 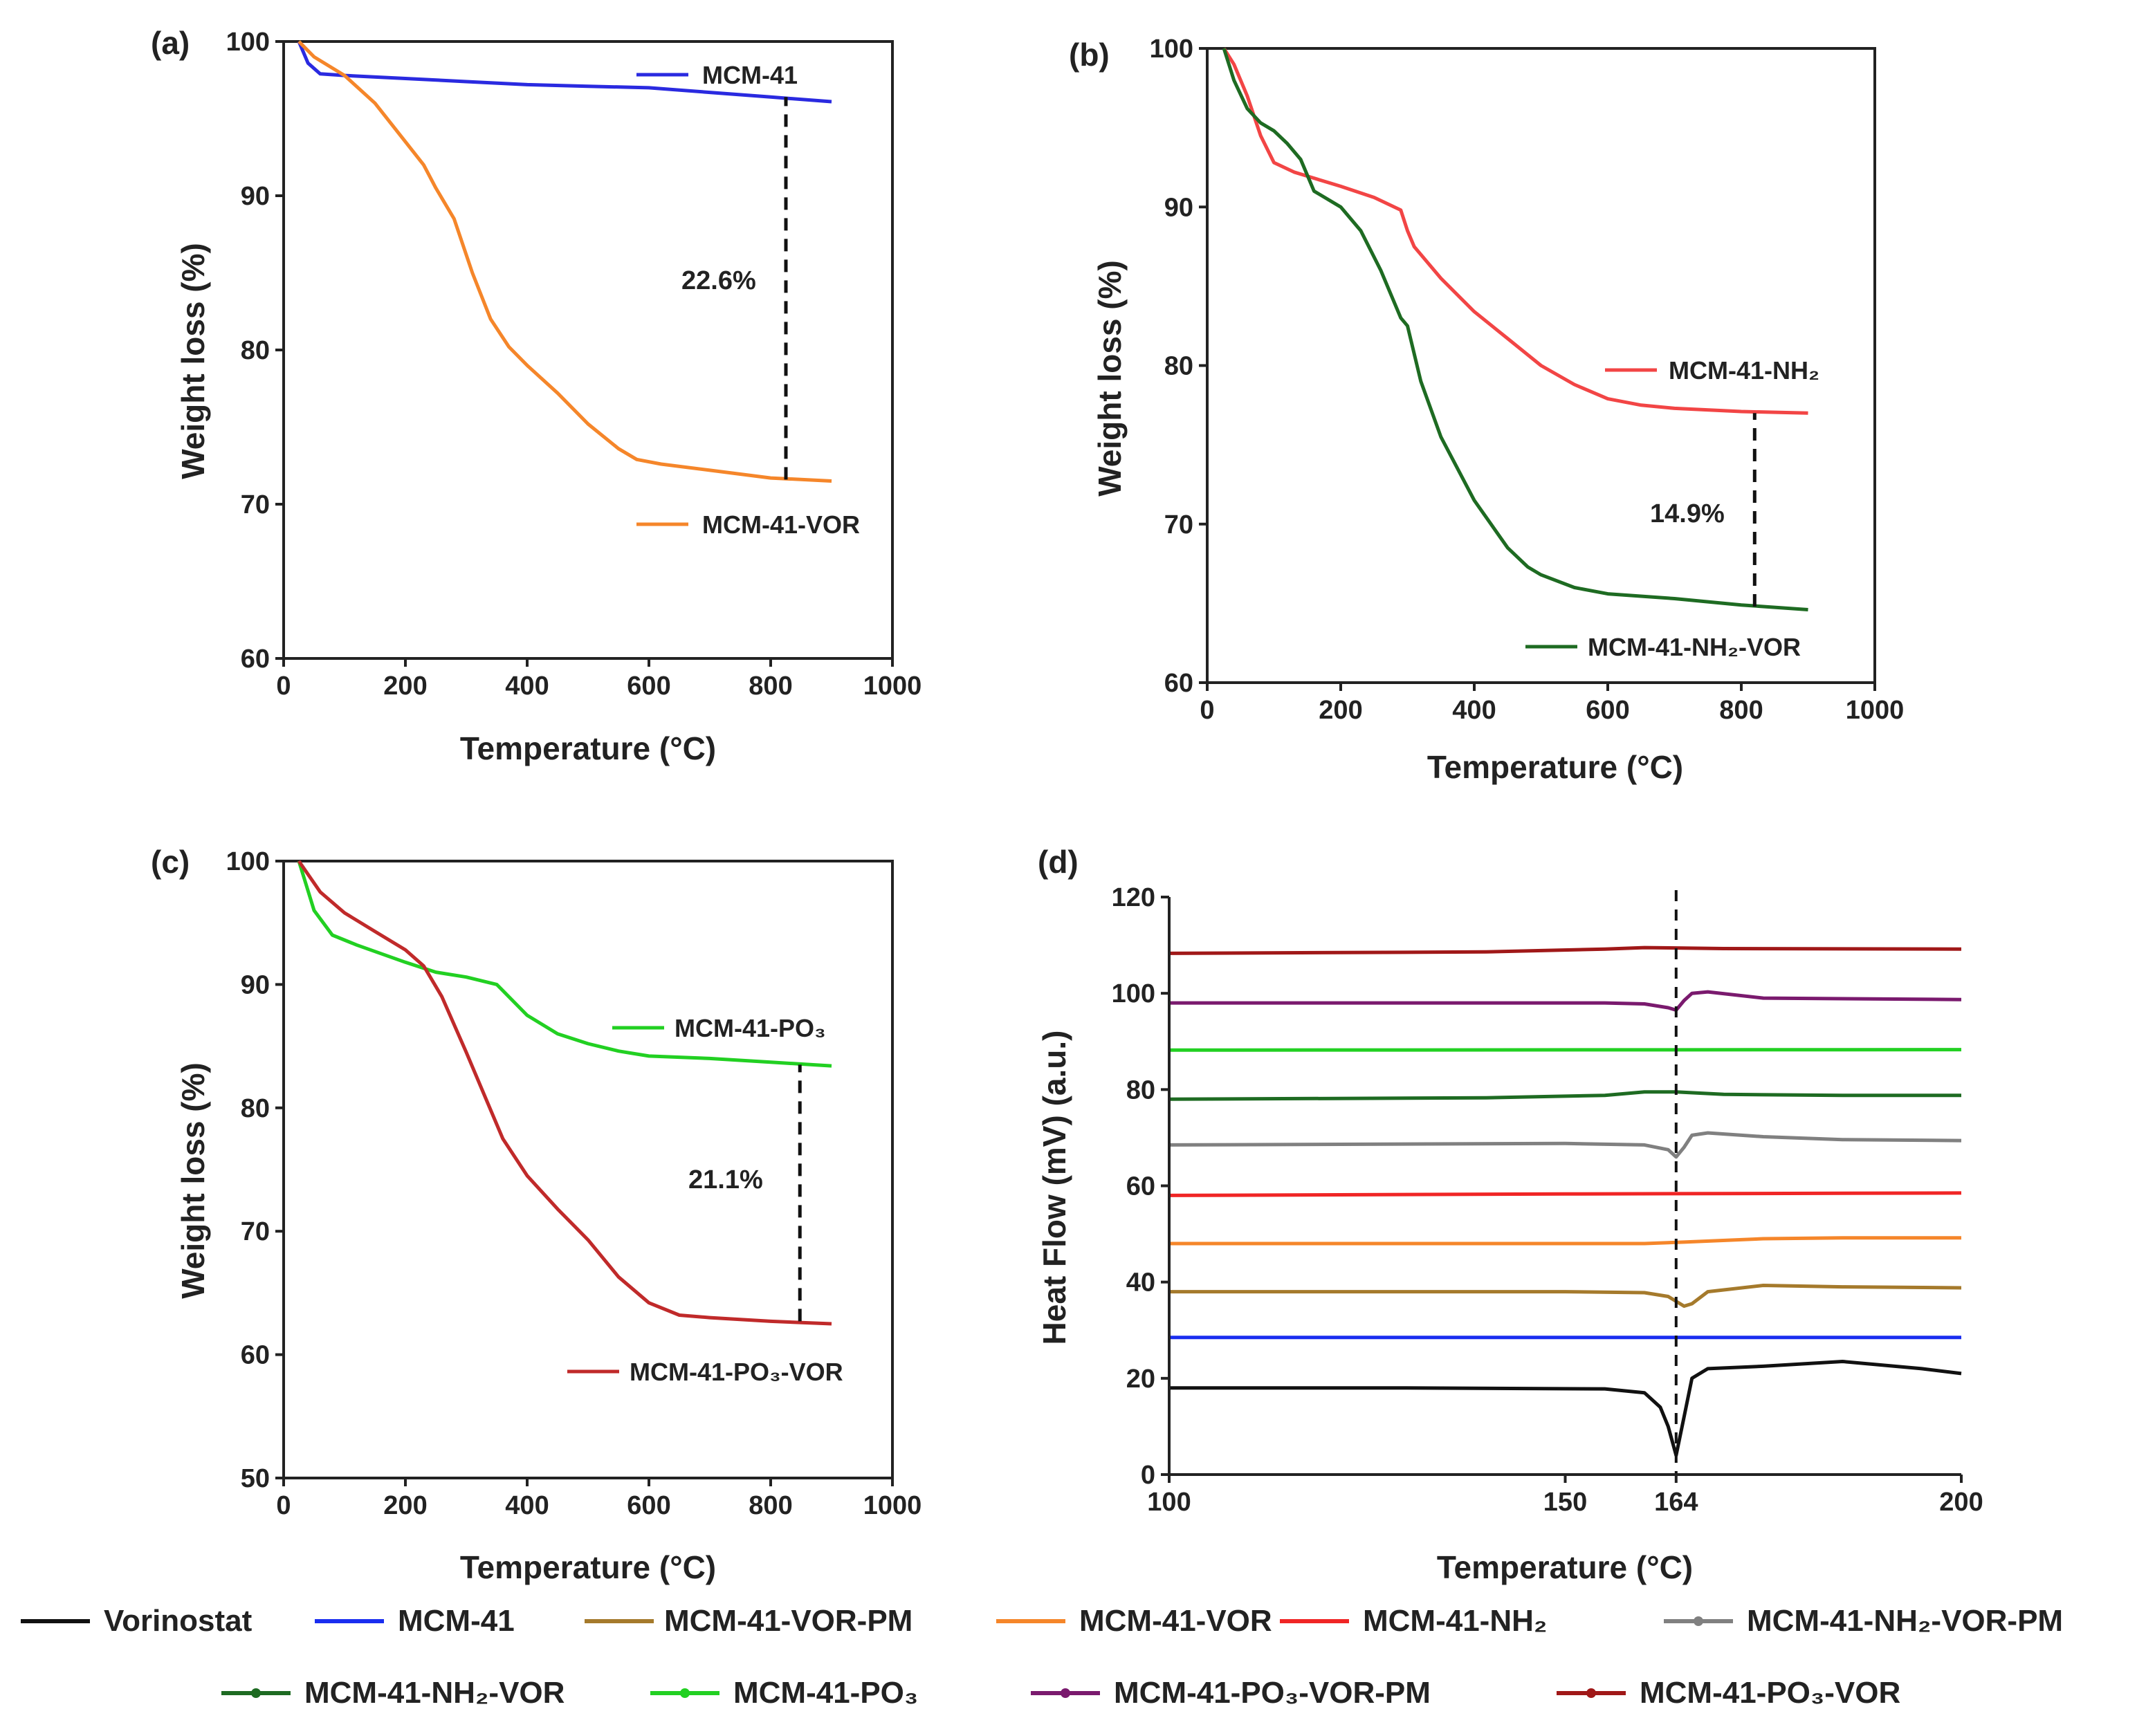 What do you see at coordinates (1089, 55) in the screenshot?
I see `panel-b-label: (b)` at bounding box center [1089, 55].